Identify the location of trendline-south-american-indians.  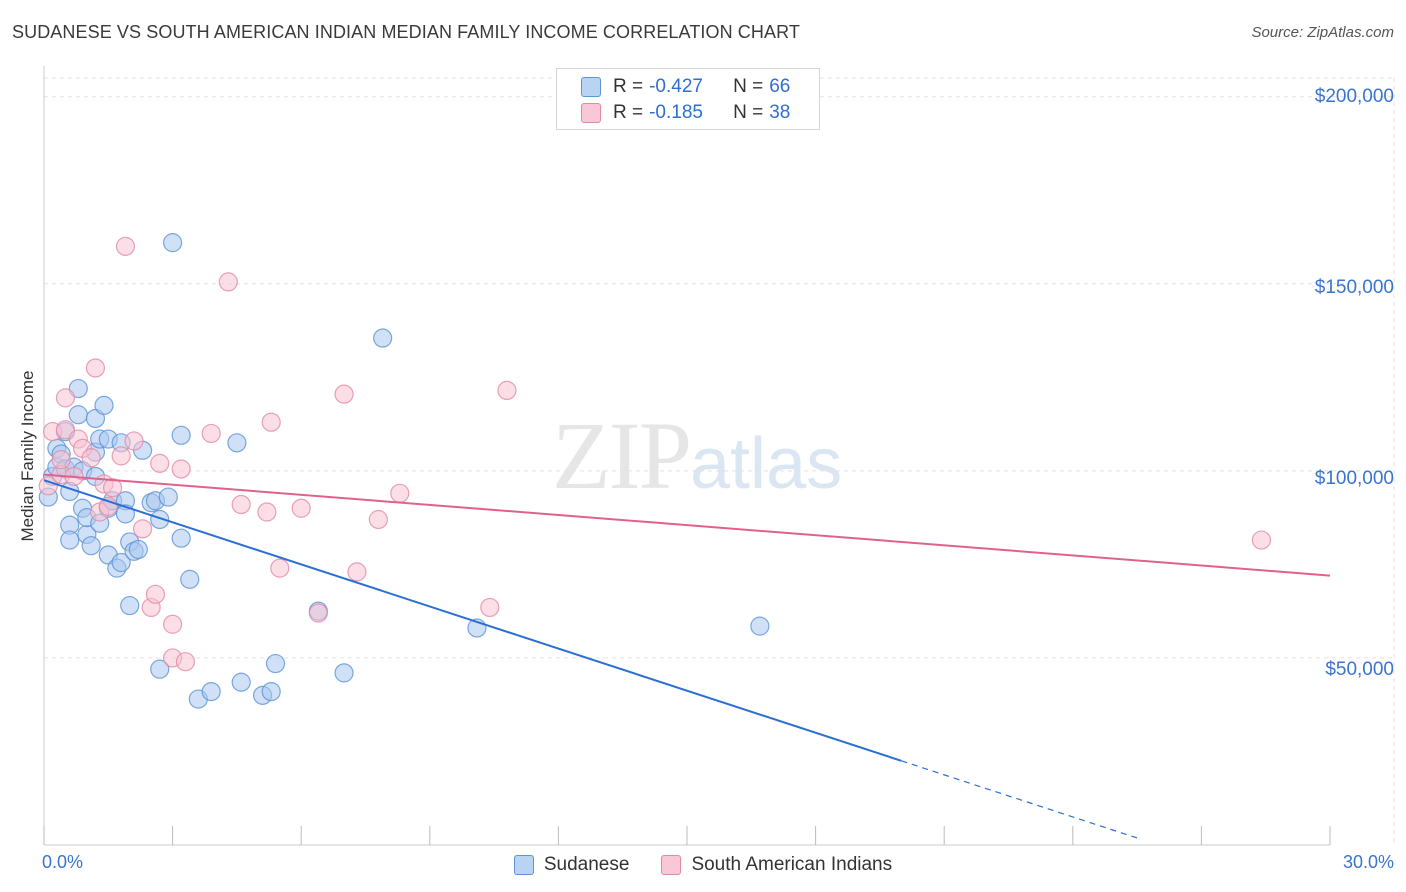
(687, 525).